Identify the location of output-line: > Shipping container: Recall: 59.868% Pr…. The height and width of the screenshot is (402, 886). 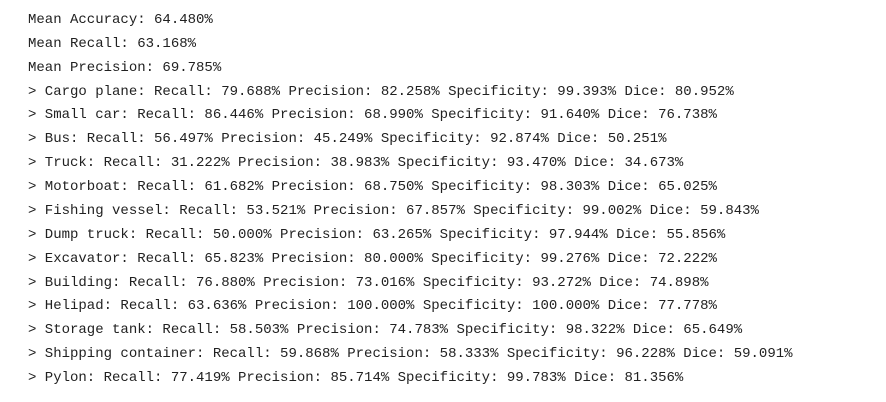
(410, 354).